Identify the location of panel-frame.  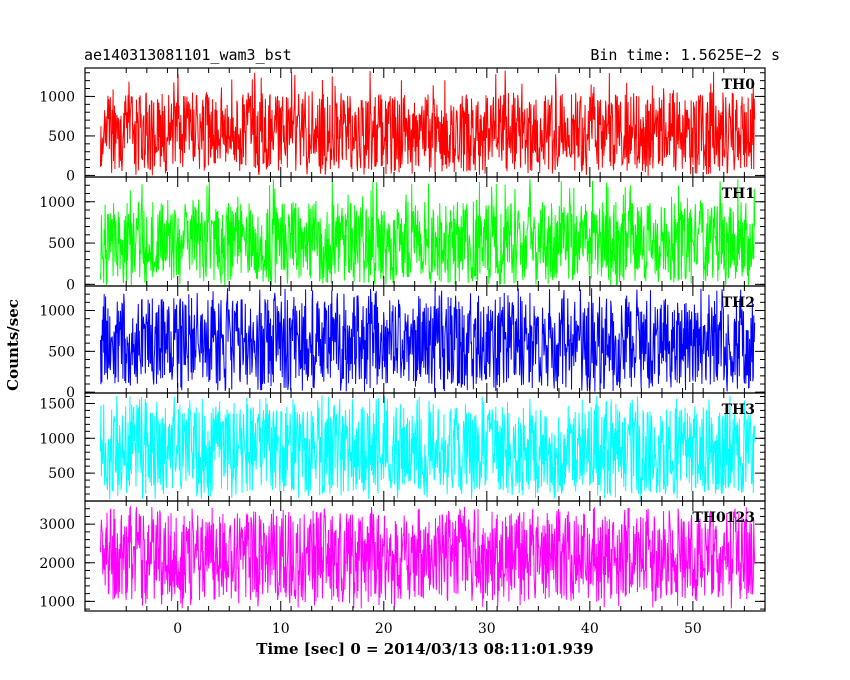
(425, 556).